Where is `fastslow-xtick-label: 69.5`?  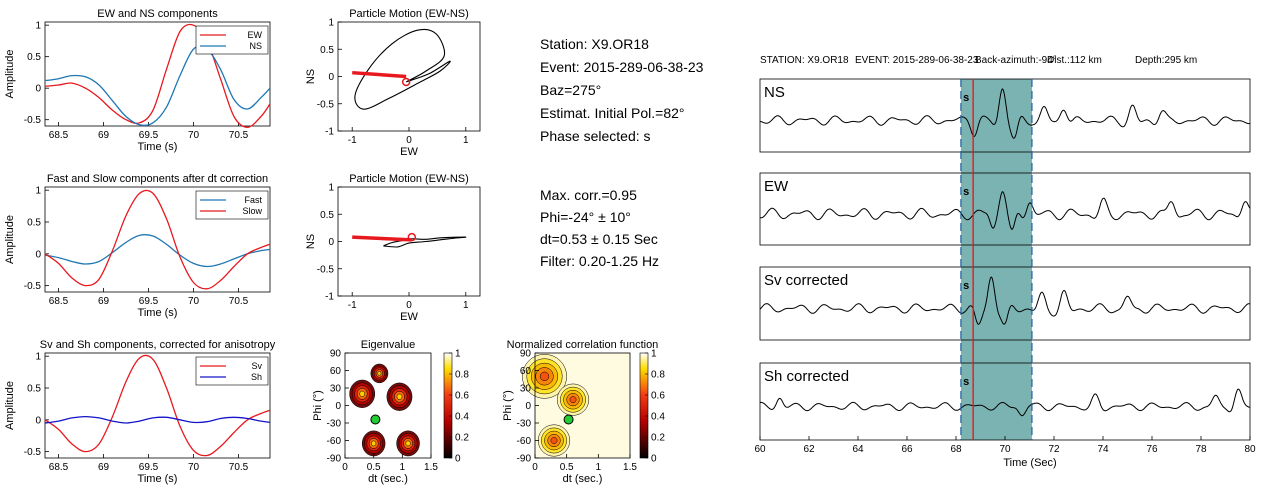
fastslow-xtick-label: 69.5 is located at coordinates (149, 301).